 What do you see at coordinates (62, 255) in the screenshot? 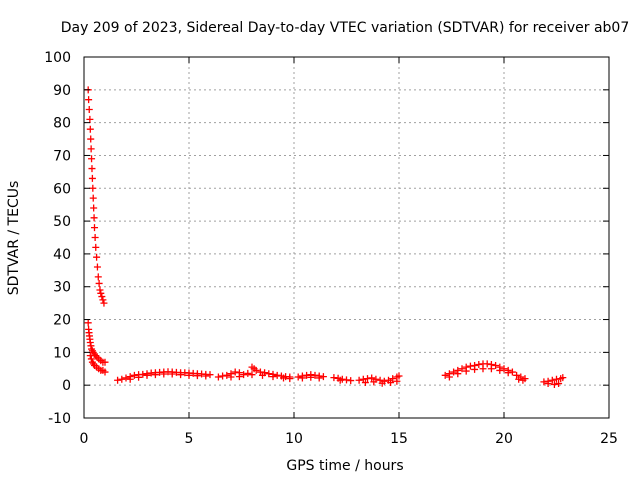
I see `y-tick-label: 40` at bounding box center [62, 255].